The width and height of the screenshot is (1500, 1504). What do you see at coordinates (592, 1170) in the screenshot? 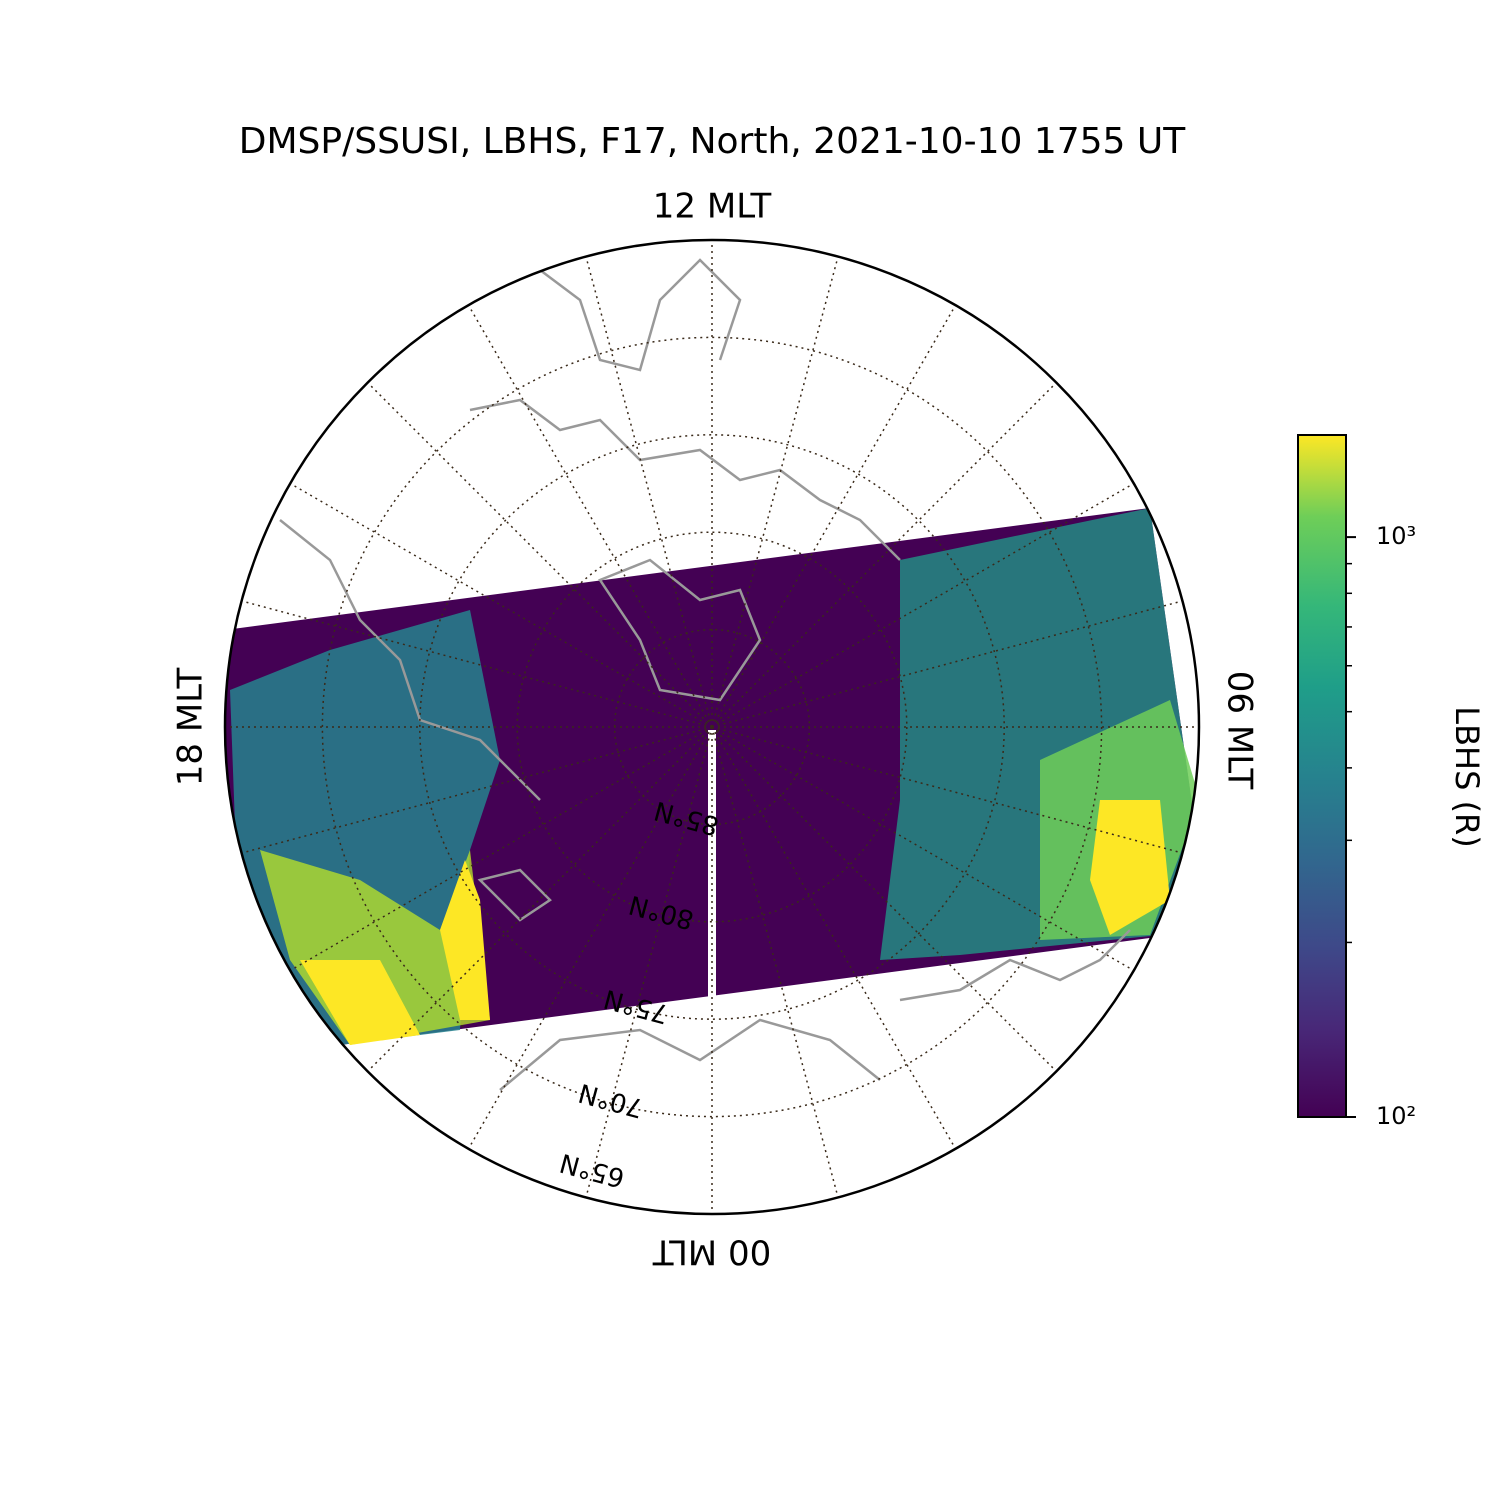
I see `latitude-label: 65°N` at bounding box center [592, 1170].